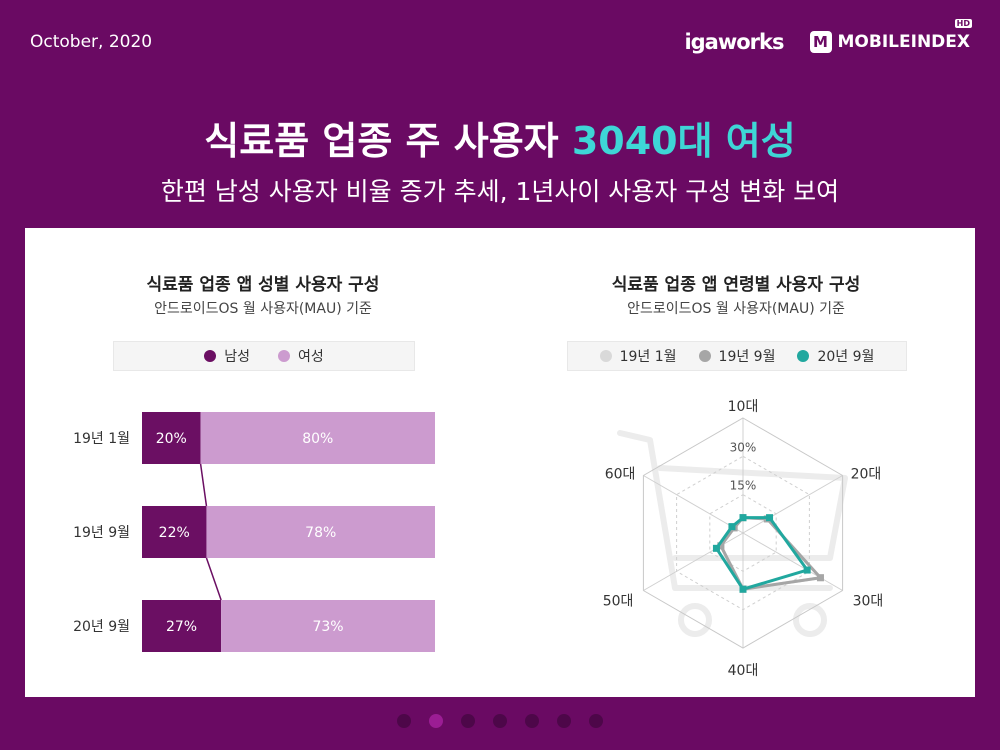  Describe the element at coordinates (648, 357) in the screenshot. I see `legend-label-jan19: 19년 1월` at that location.